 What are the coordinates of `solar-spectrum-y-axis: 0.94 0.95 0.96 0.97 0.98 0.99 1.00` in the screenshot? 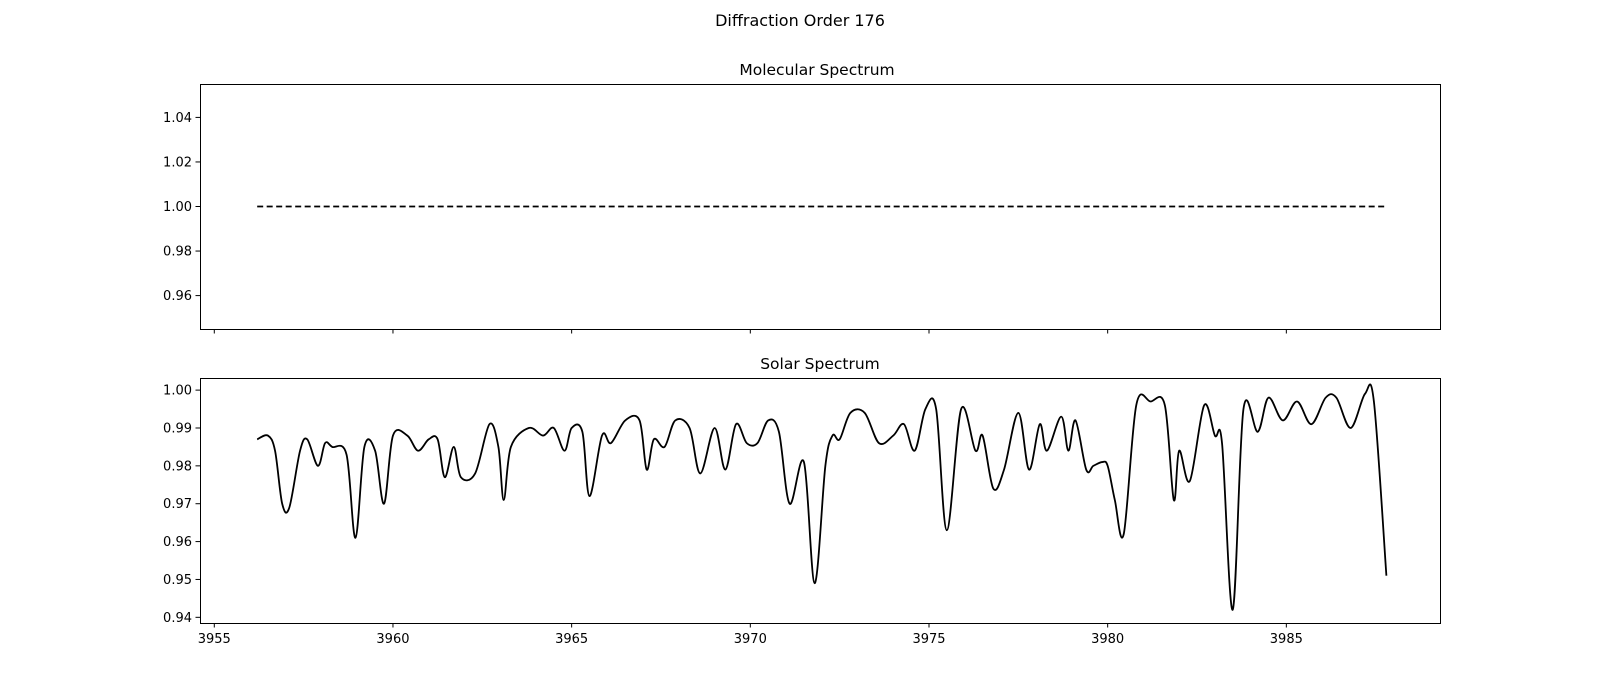 It's located at (181, 505).